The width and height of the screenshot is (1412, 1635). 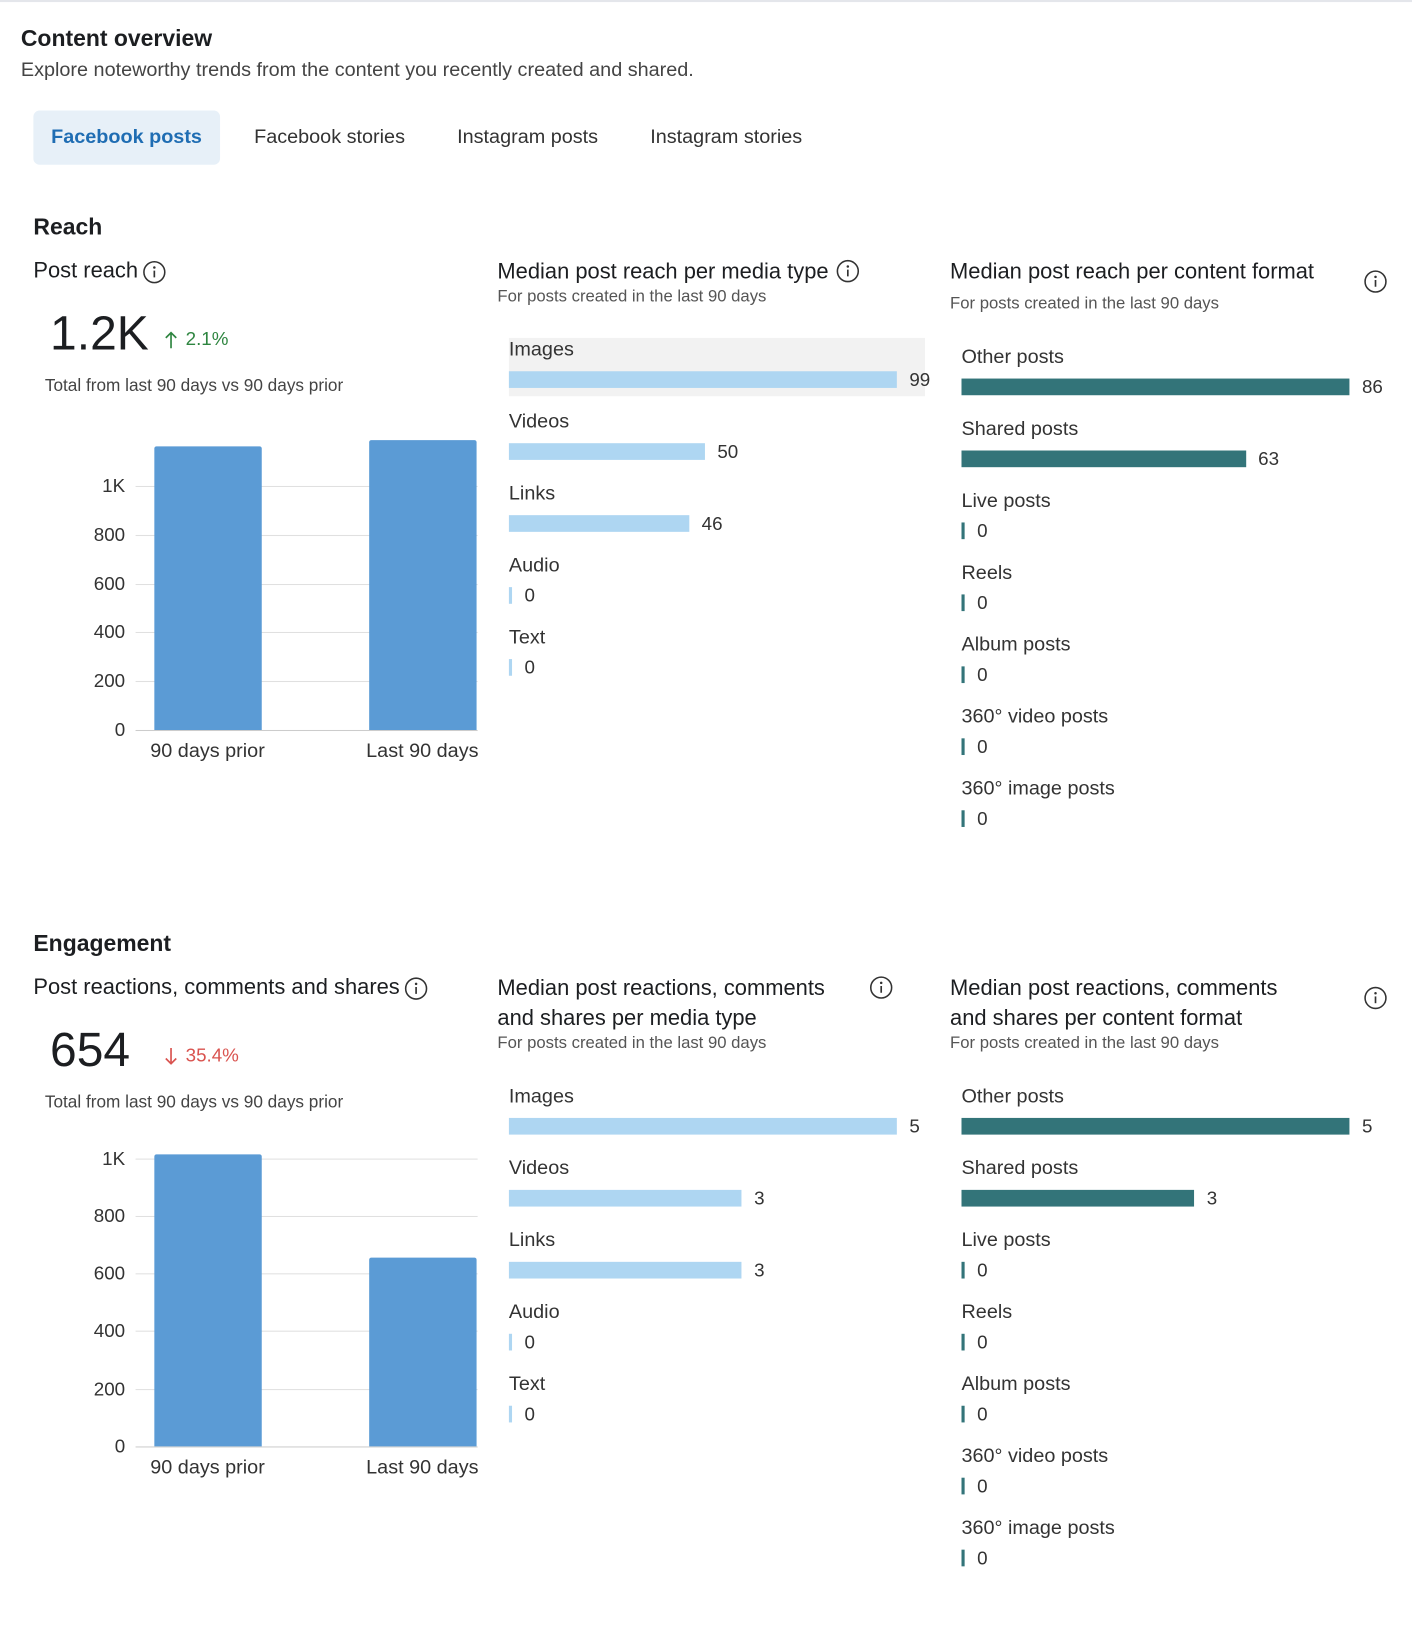 What do you see at coordinates (528, 137) in the screenshot?
I see `tab: Instagram posts` at bounding box center [528, 137].